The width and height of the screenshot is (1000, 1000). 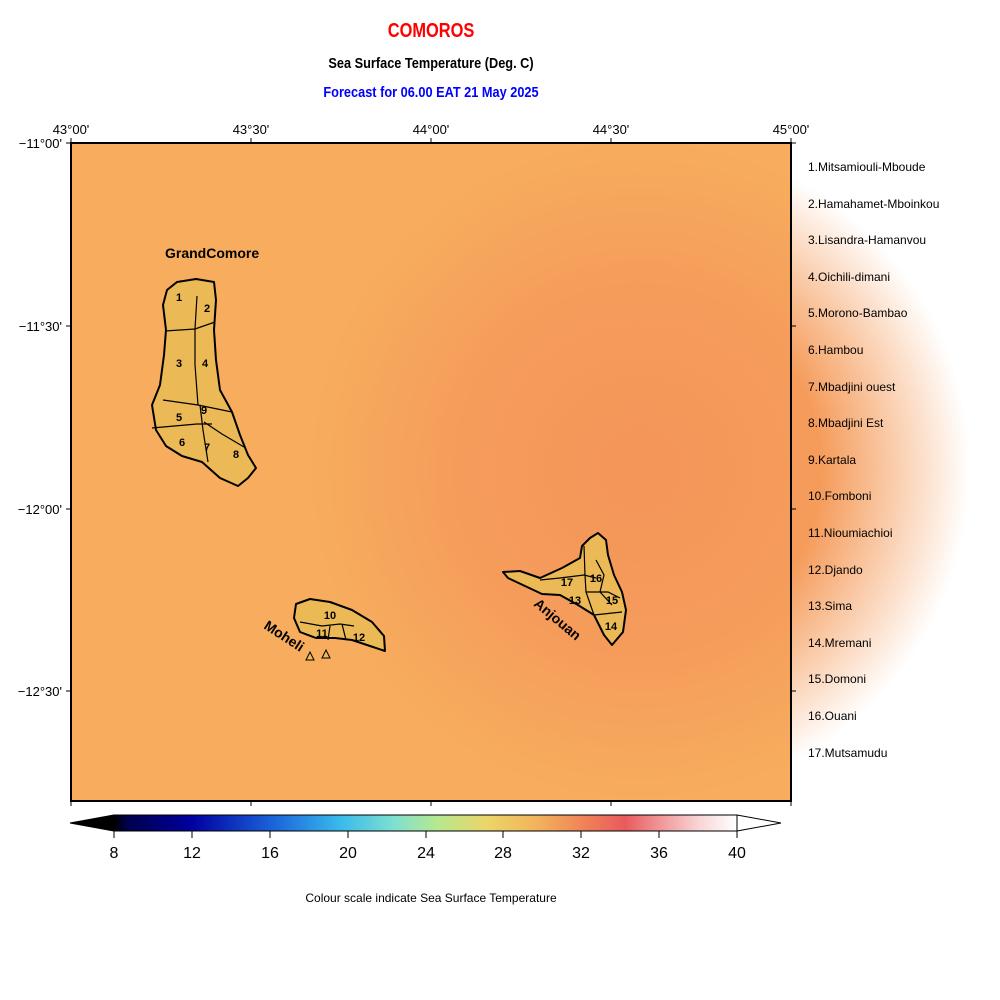 What do you see at coordinates (339, 629) in the screenshot?
I see `island-moheli` at bounding box center [339, 629].